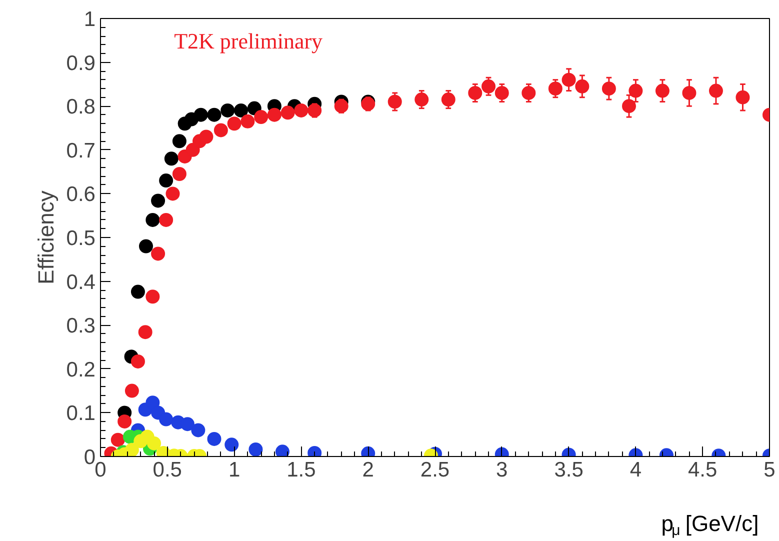 Image resolution: width=779 pixels, height=541 pixels. Describe the element at coordinates (81, 370) in the screenshot. I see `y-tick-label: 0.2` at that location.